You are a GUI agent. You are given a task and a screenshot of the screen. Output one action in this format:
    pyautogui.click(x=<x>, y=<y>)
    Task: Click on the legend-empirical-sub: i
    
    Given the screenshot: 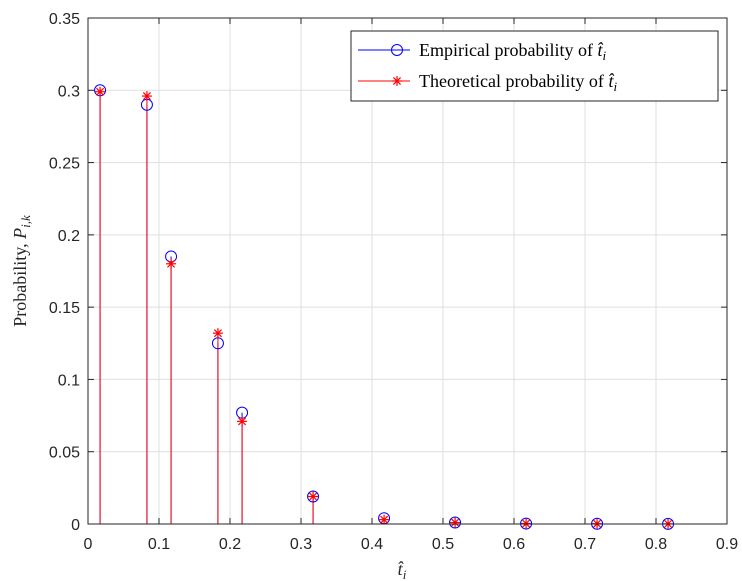 What is the action you would take?
    pyautogui.click(x=604, y=55)
    